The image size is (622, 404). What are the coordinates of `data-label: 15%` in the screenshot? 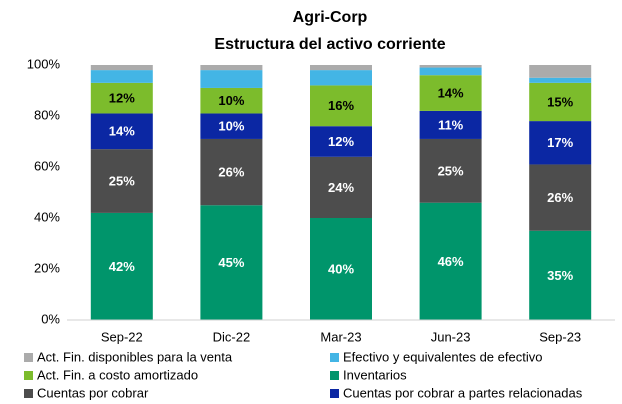 It's located at (560, 101).